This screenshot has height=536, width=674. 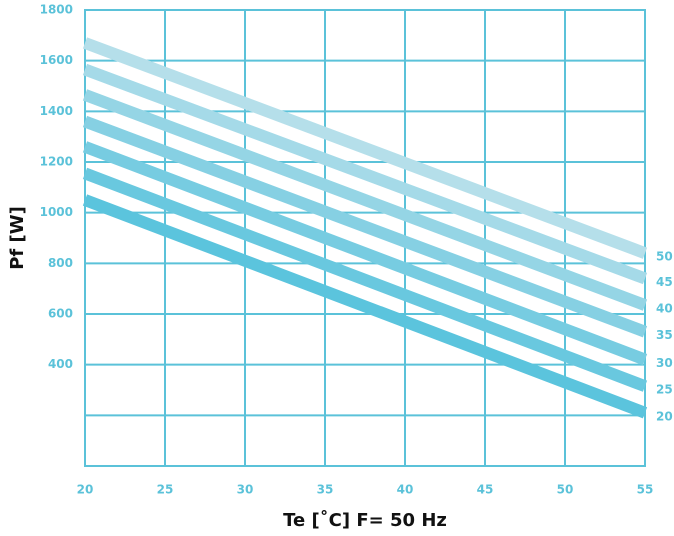 I want to click on x-tick-label: 55, so click(x=645, y=490).